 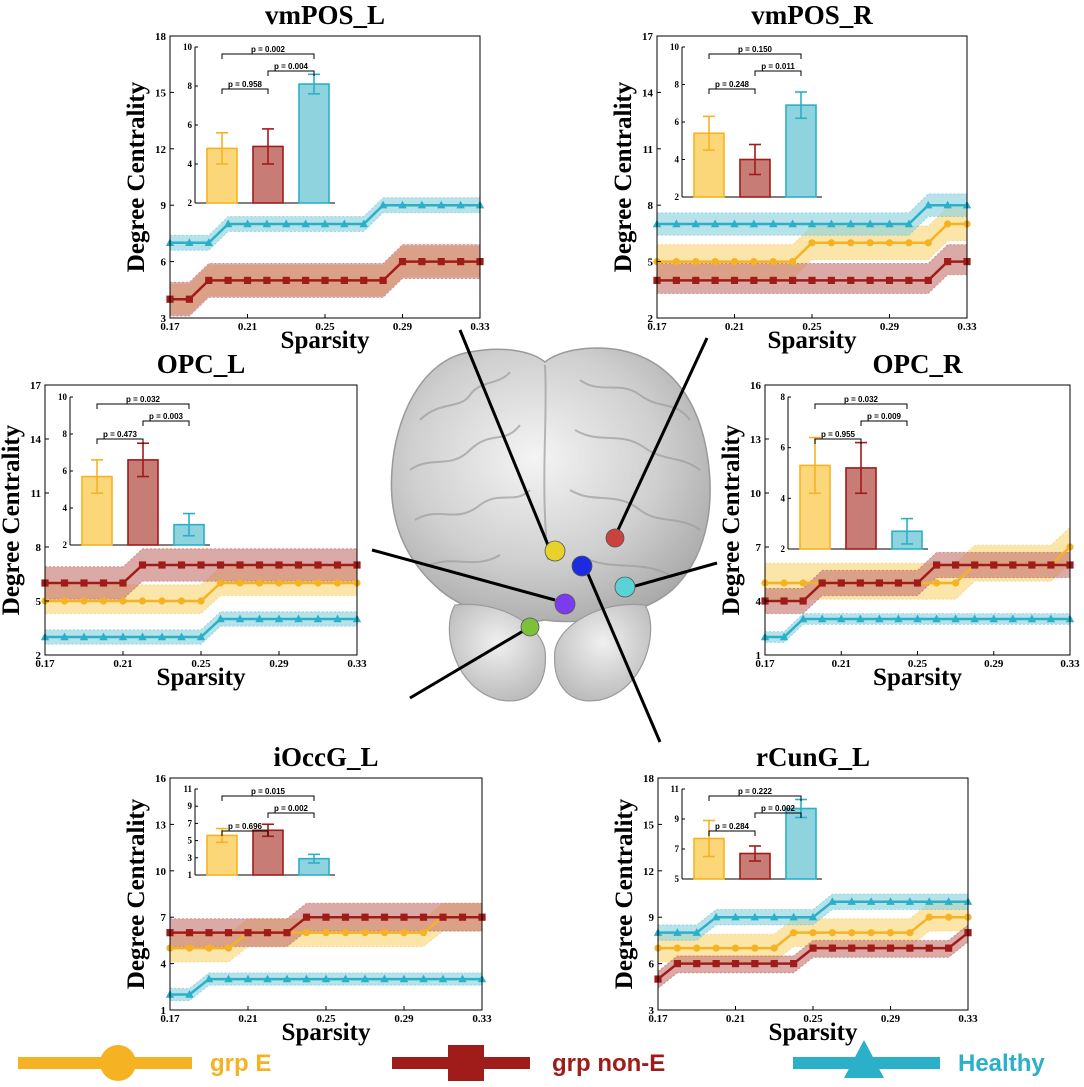 I want to click on y-tick-label: 10, so click(x=161, y=872).